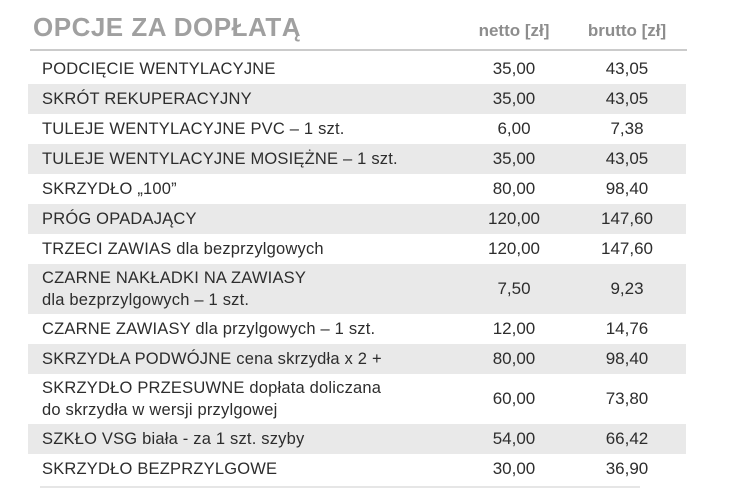 The width and height of the screenshot is (746, 493). I want to click on brutto-value: 36,90, so click(627, 468).